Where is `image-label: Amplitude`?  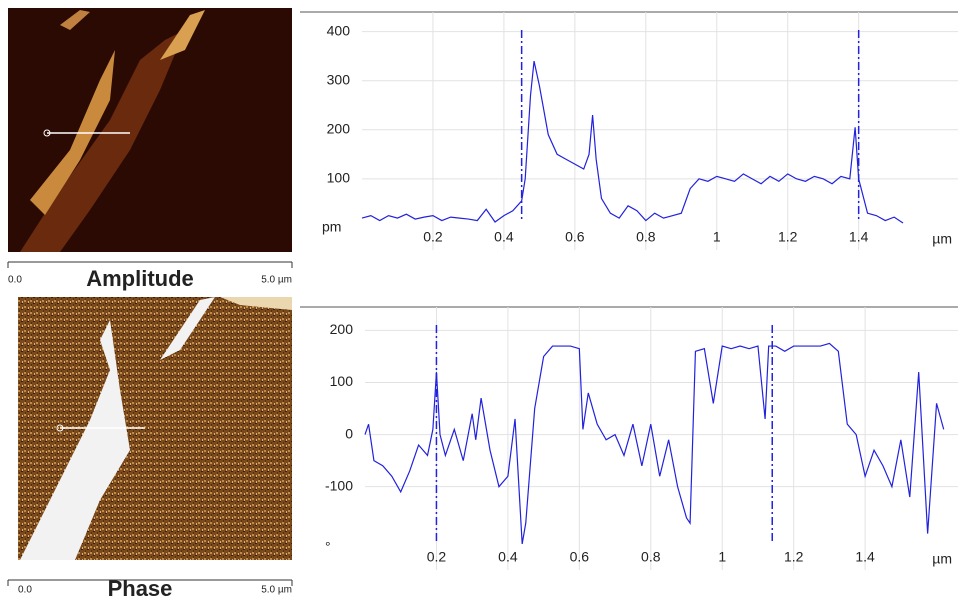
image-label: Amplitude is located at coordinates (140, 278).